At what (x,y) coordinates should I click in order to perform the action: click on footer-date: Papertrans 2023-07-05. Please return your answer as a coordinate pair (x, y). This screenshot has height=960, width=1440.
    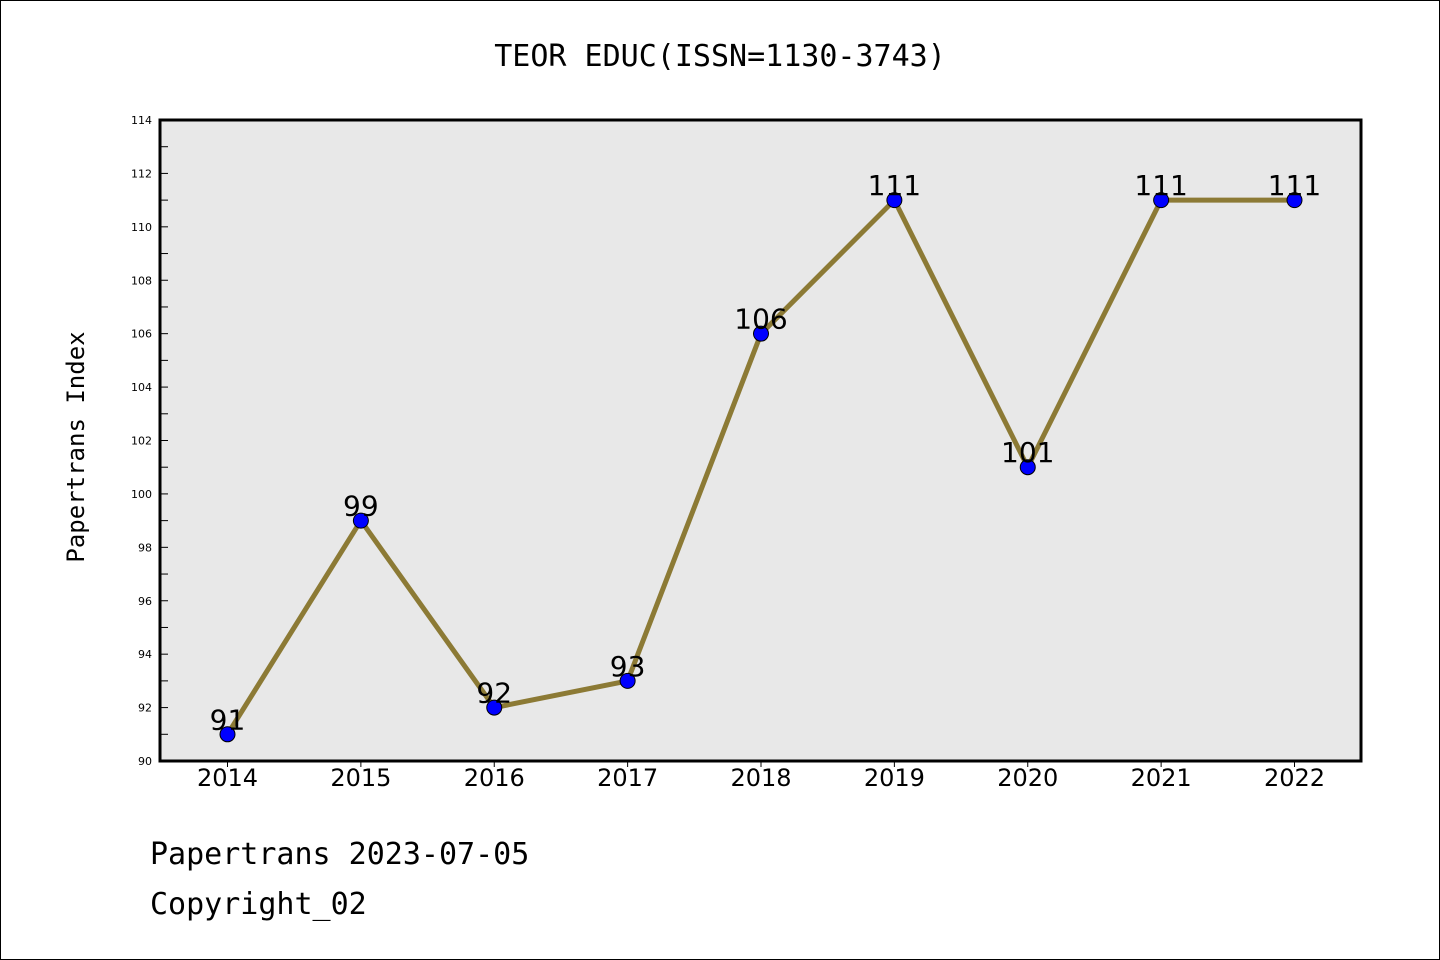
    Looking at the image, I should click on (339, 854).